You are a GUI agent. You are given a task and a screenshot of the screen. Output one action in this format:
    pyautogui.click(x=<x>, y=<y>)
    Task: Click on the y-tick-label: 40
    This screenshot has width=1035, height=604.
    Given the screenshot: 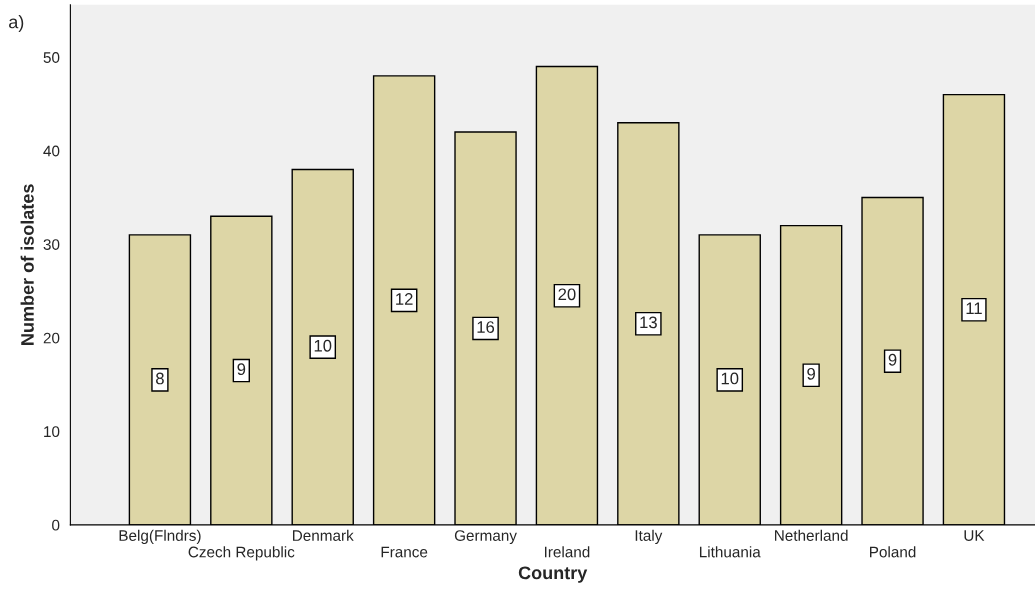 What is the action you would take?
    pyautogui.click(x=51, y=151)
    